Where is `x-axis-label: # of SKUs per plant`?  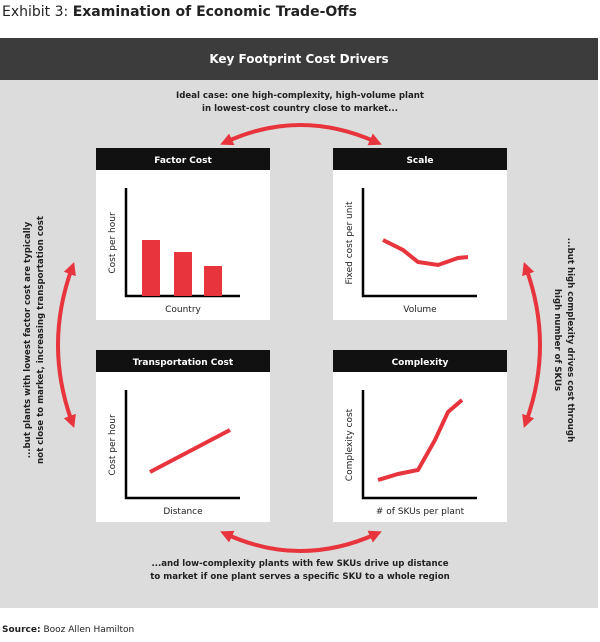 x-axis-label: # of SKUs per plant is located at coordinates (420, 512).